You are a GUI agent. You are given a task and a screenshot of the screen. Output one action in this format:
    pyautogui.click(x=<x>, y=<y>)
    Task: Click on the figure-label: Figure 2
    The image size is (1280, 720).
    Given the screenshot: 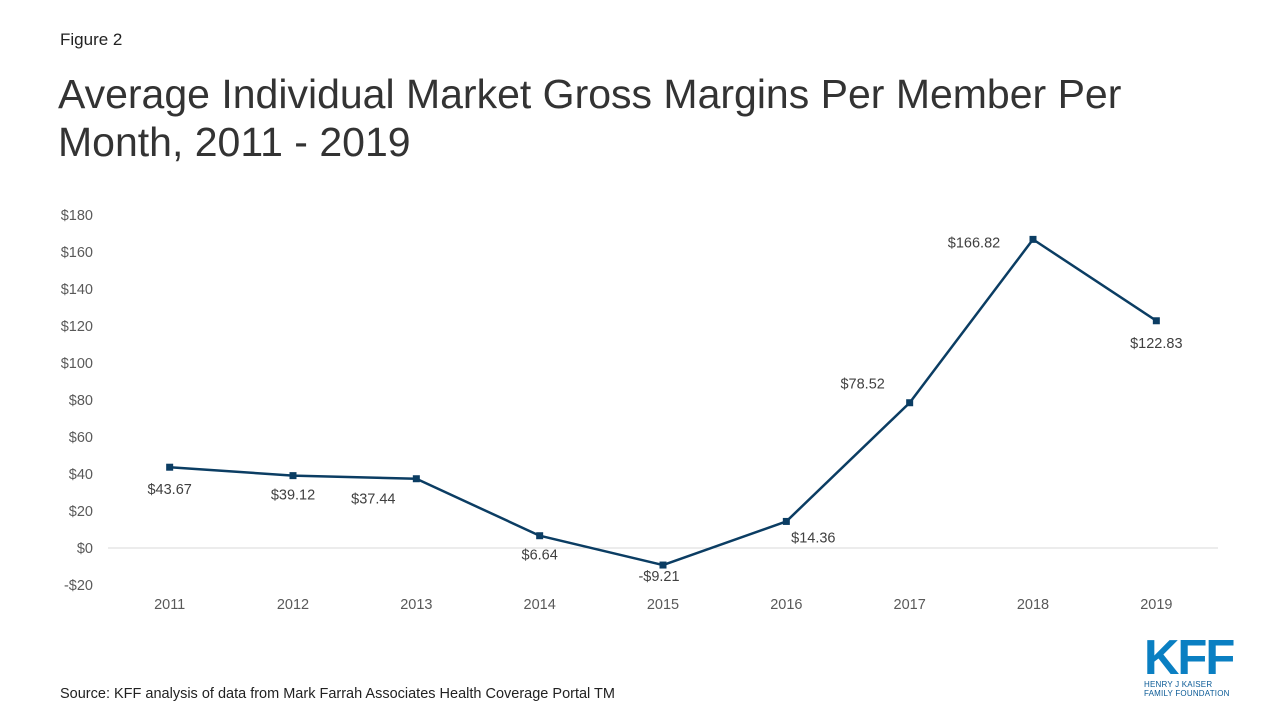 What is the action you would take?
    pyautogui.click(x=91, y=39)
    